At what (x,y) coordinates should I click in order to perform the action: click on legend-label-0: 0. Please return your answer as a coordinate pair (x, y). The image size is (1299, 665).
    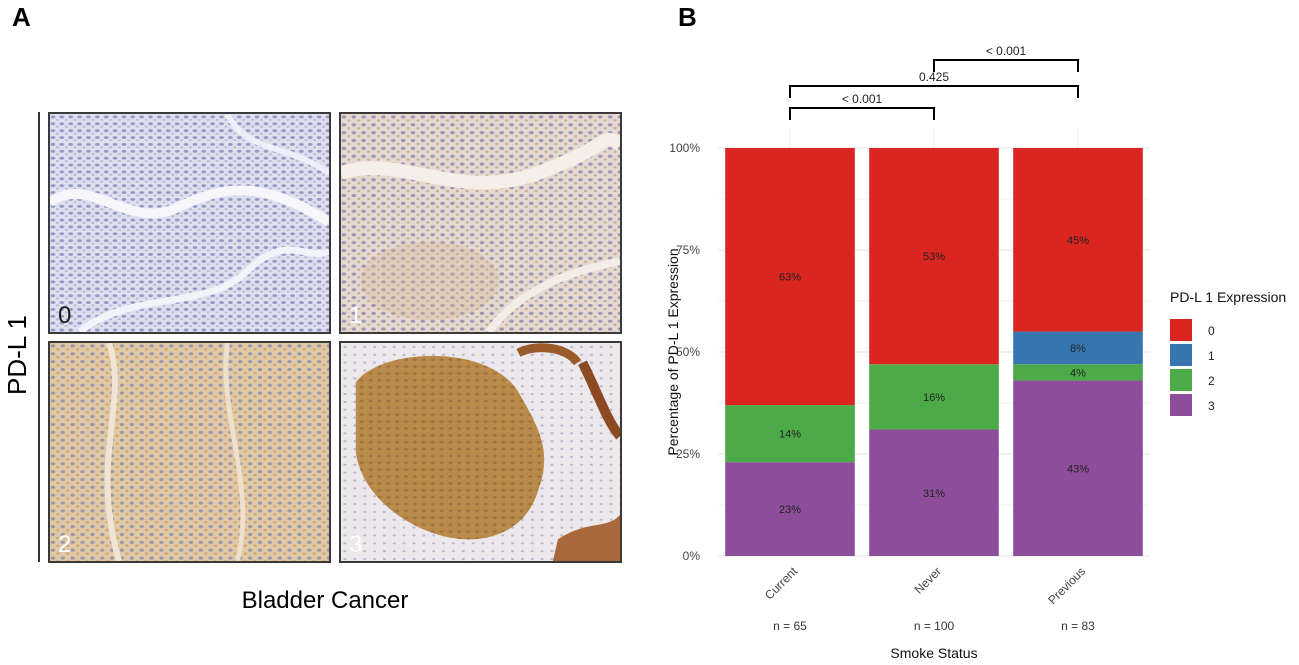
    Looking at the image, I should click on (1211, 331).